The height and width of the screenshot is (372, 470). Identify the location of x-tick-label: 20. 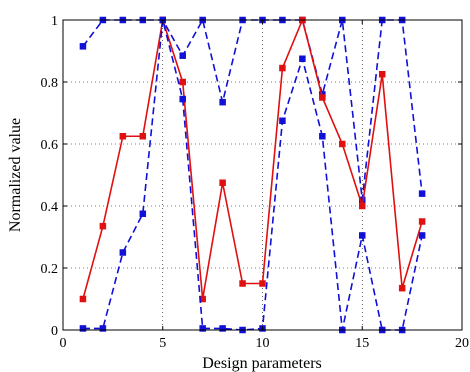
(462, 343).